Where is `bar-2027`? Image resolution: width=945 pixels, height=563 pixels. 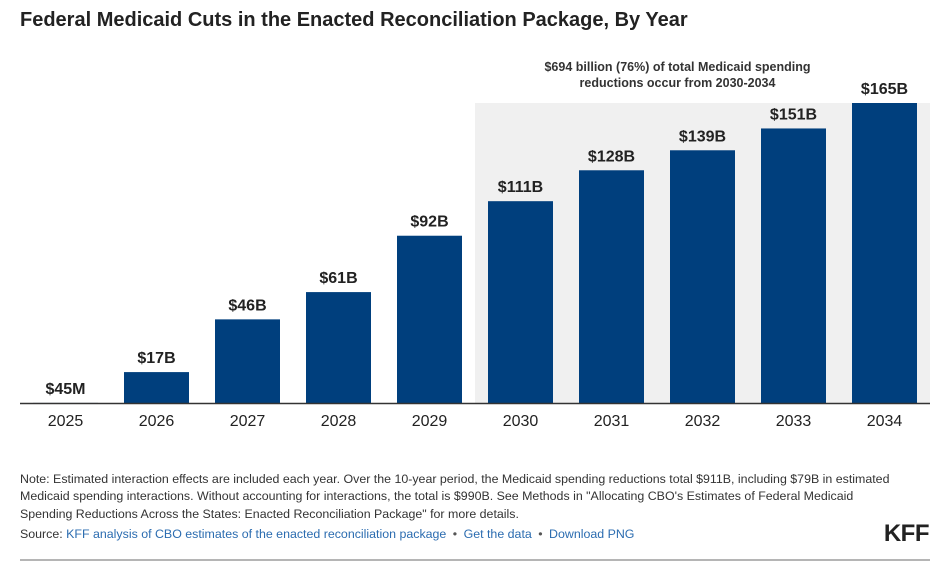 bar-2027 is located at coordinates (247, 361).